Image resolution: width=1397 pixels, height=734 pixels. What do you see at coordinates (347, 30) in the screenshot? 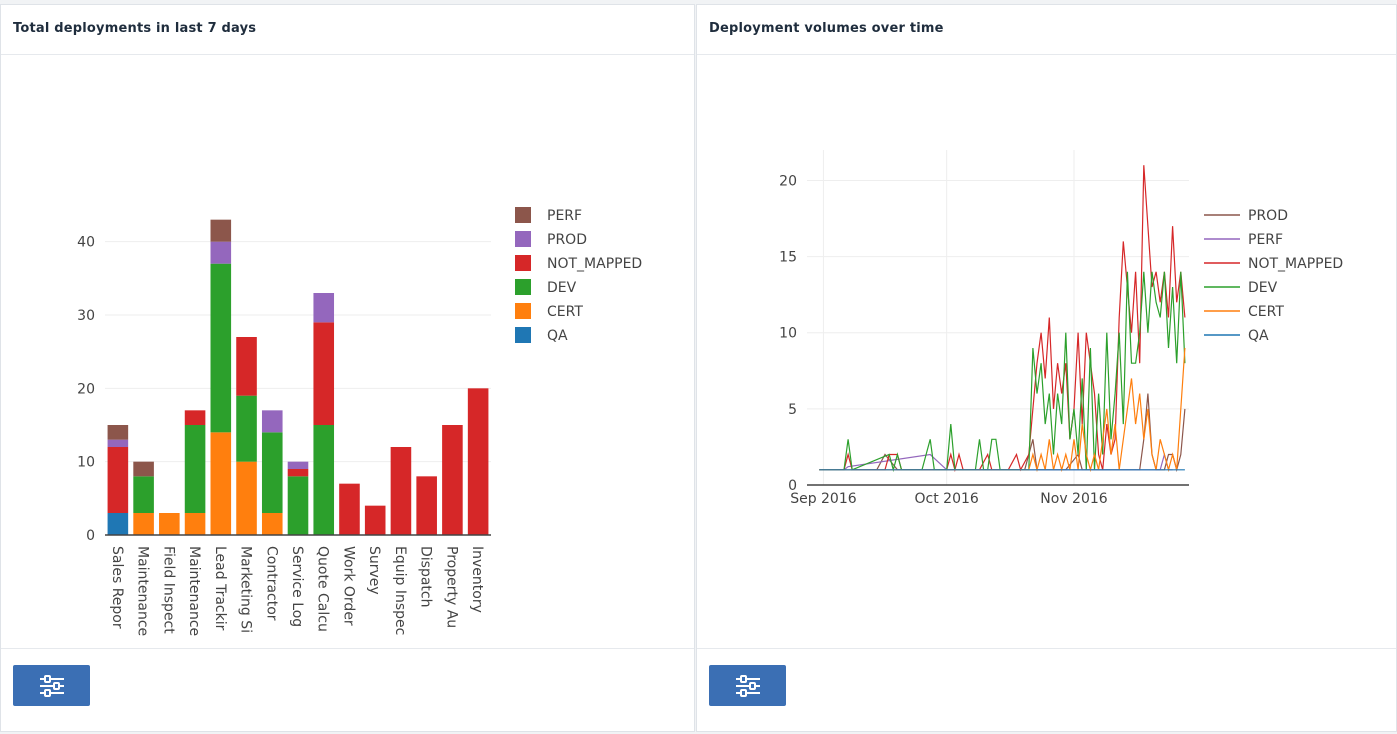
I see `panel-header: Total deployments in last 7 days` at bounding box center [347, 30].